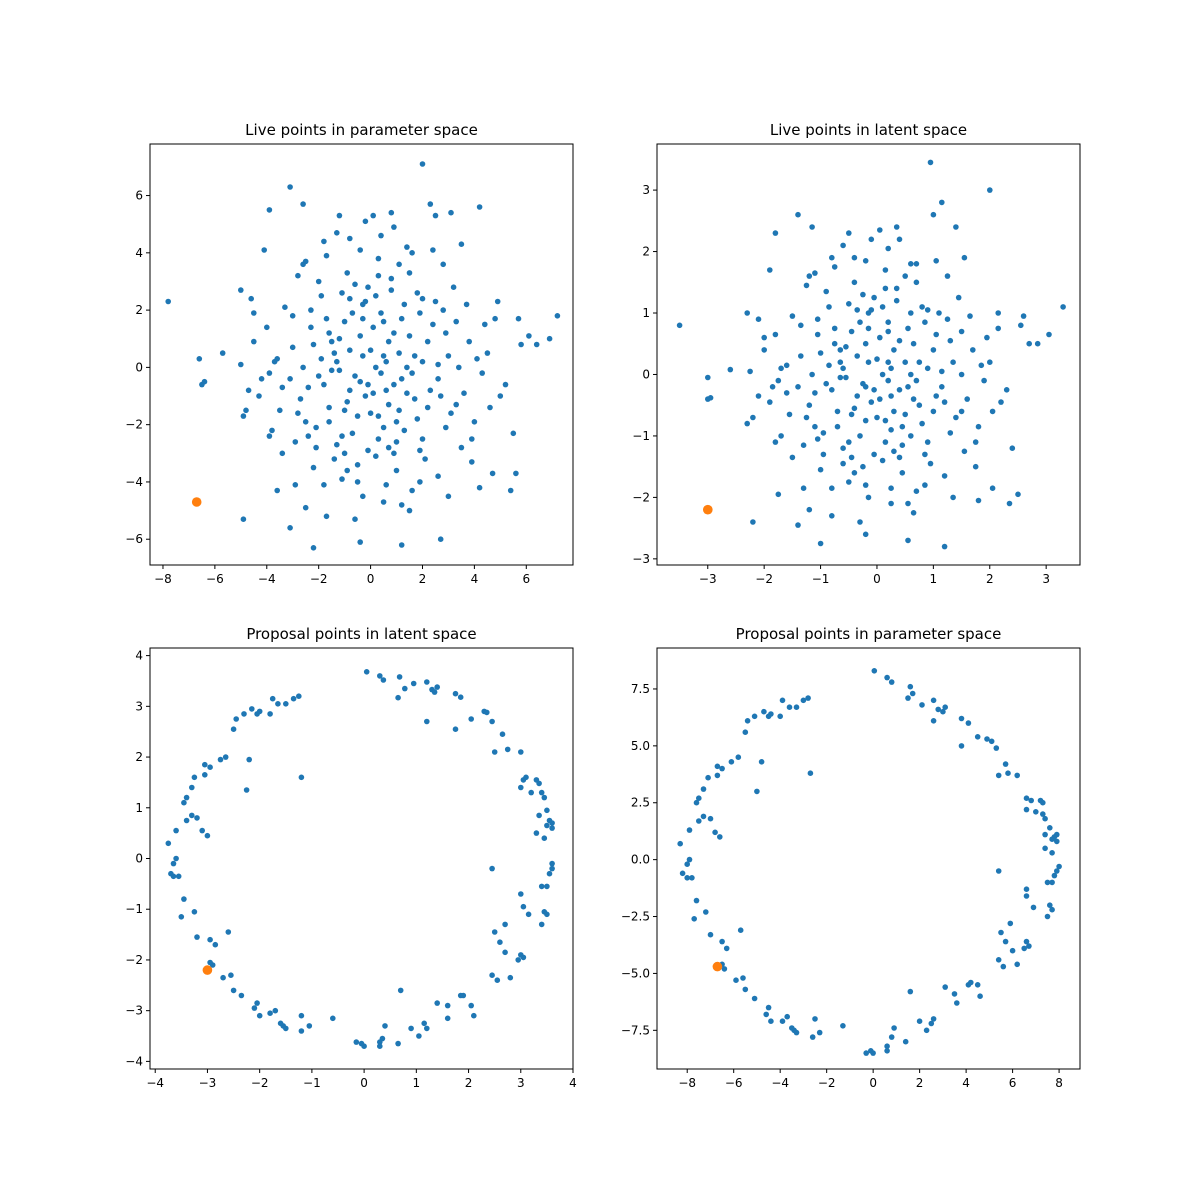 This screenshot has width=1200, height=1200. Describe the element at coordinates (635, 917) in the screenshot. I see `y-tick-label: −2.5` at that location.